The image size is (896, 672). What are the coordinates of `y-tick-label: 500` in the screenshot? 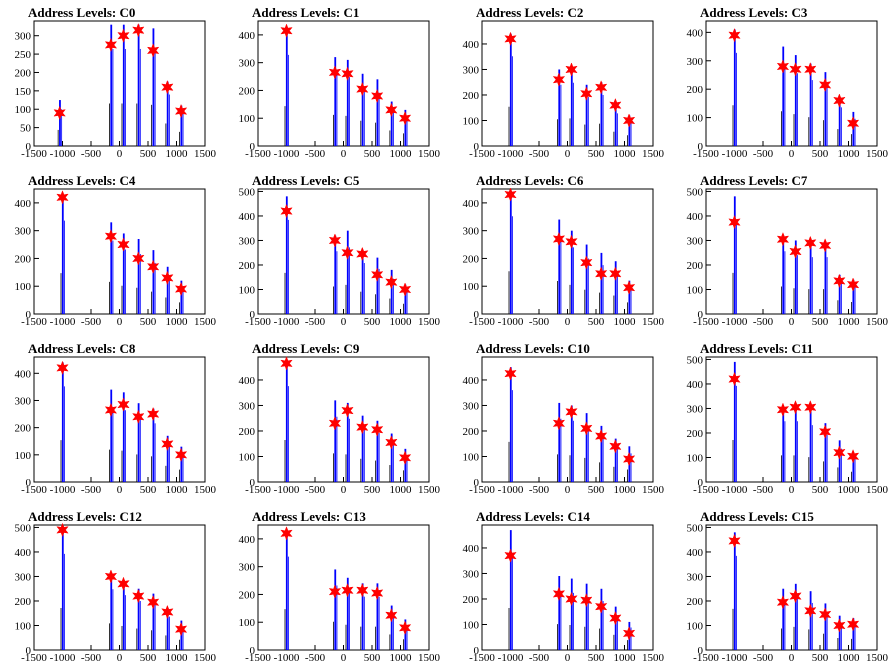 It's located at (695, 360).